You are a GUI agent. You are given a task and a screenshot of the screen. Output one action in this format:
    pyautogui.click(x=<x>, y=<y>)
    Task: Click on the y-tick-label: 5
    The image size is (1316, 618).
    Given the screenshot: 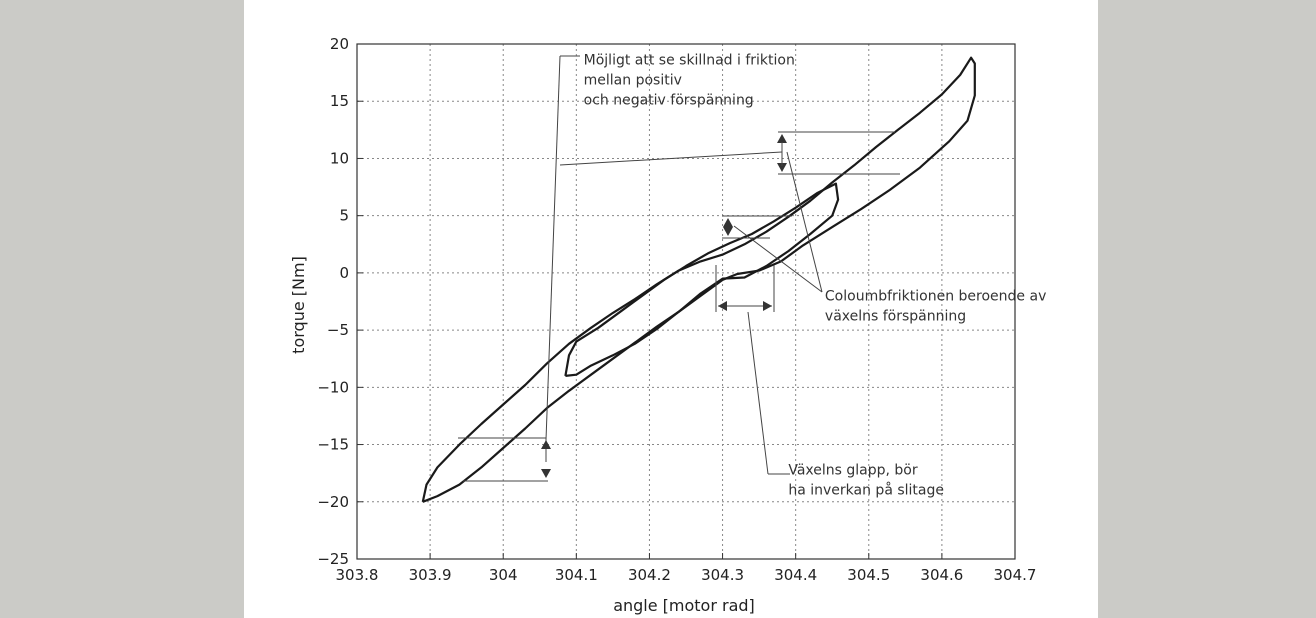 What is the action you would take?
    pyautogui.click(x=344, y=216)
    